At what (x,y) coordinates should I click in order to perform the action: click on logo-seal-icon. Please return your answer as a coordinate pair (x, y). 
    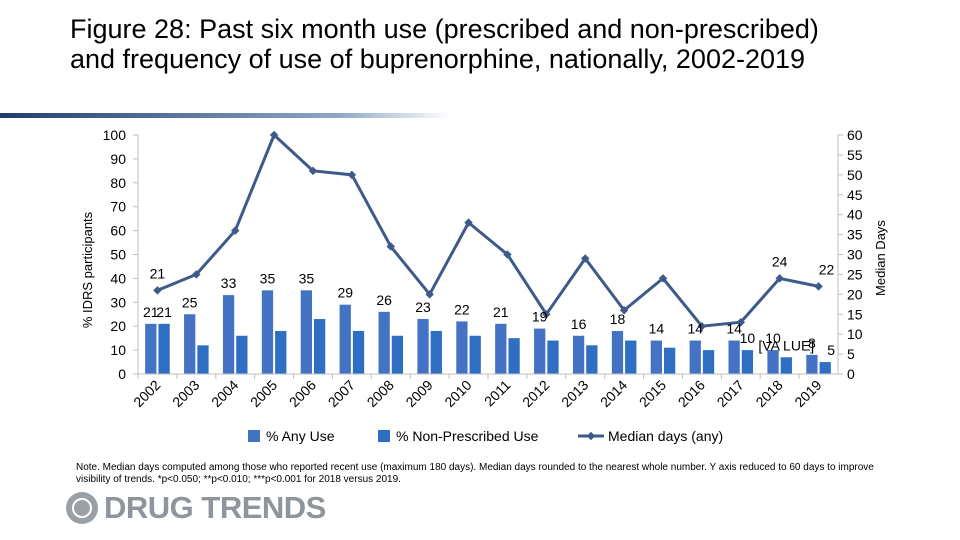
    Looking at the image, I should click on (82, 508).